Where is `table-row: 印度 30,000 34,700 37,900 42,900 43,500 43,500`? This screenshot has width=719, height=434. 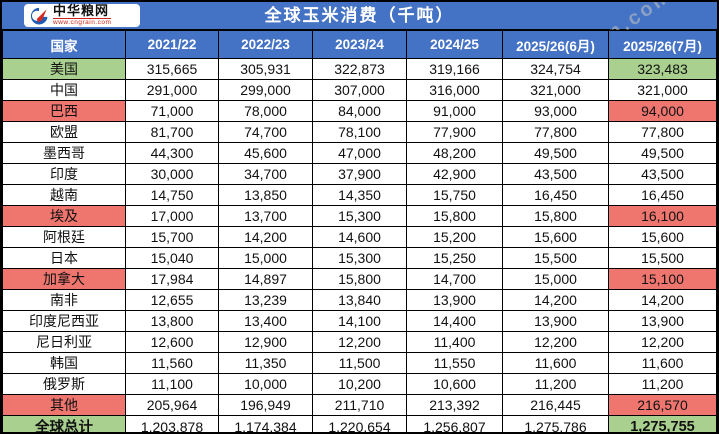
table-row: 印度 30,000 34,700 37,900 42,900 43,500 43,500 is located at coordinates (359, 174).